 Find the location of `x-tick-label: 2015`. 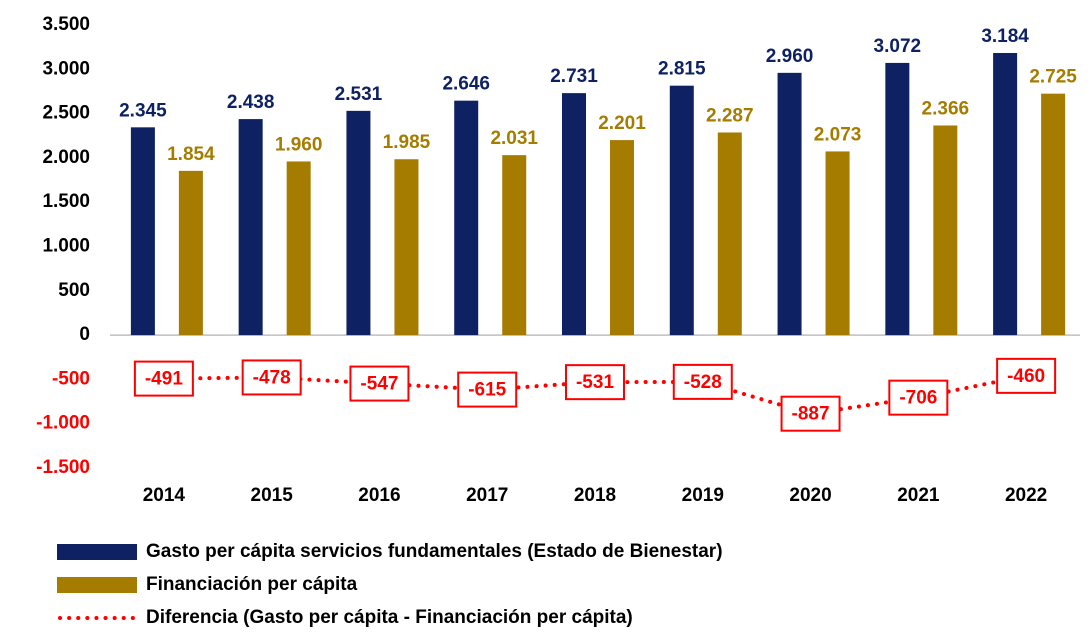

x-tick-label: 2015 is located at coordinates (272, 495).